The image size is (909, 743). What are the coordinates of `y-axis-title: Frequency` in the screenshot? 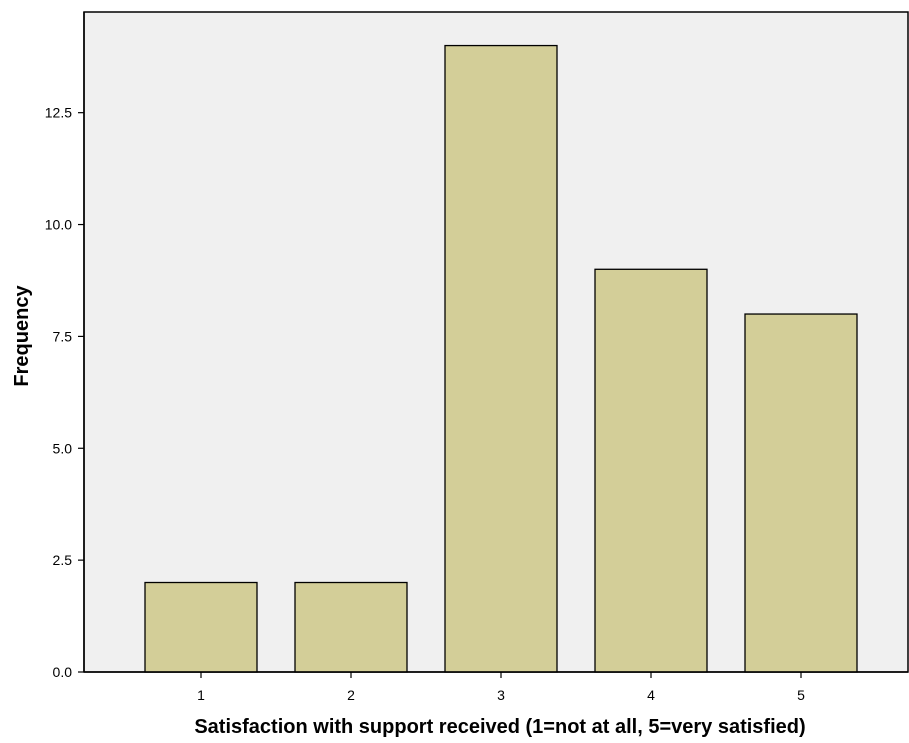 It's located at (22, 336).